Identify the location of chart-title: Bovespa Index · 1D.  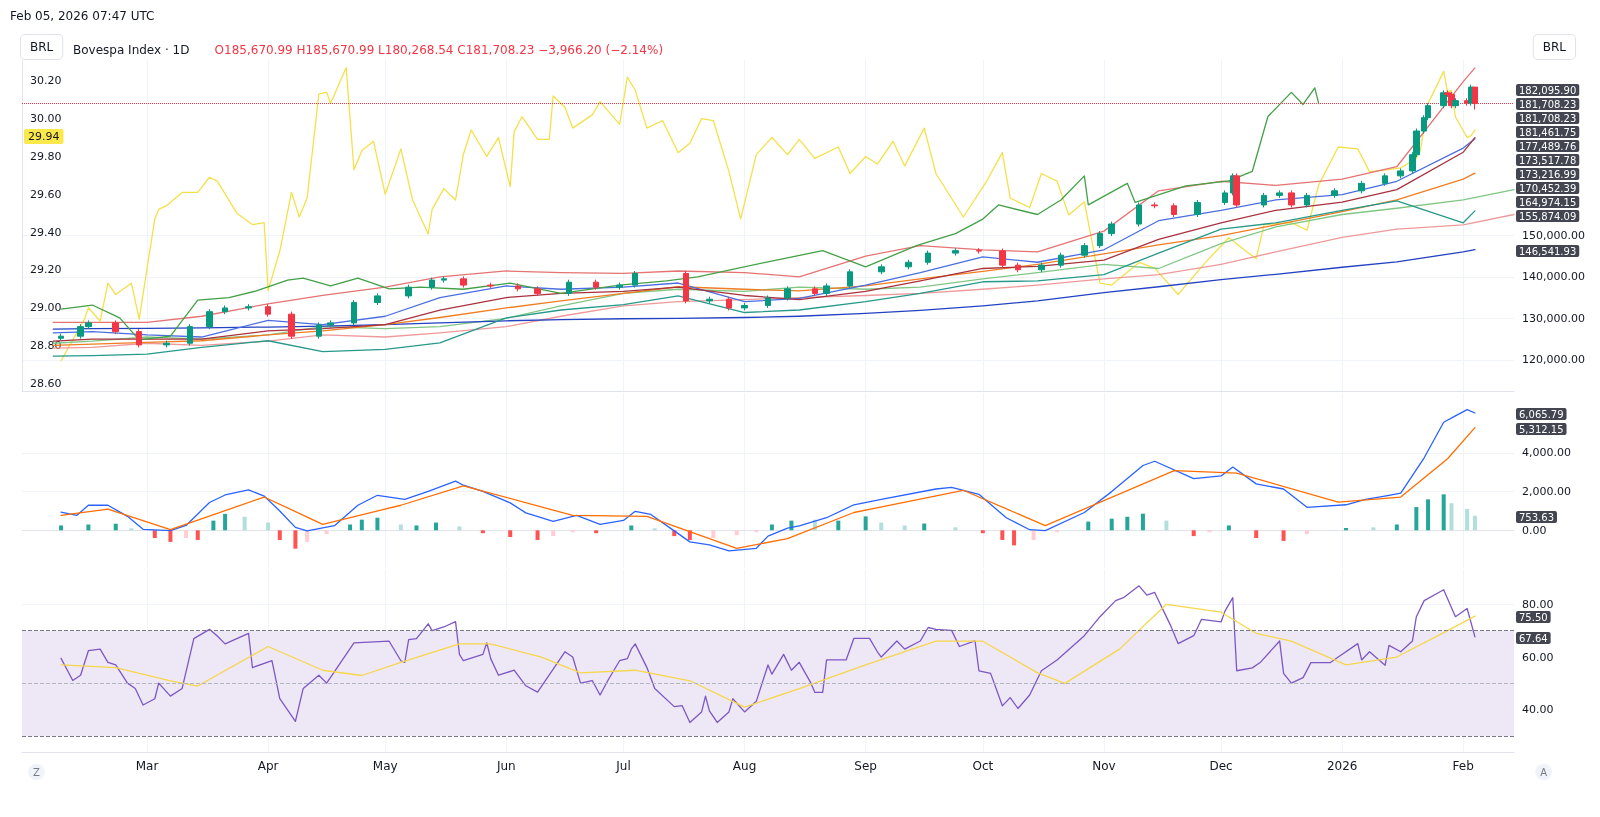
(131, 50).